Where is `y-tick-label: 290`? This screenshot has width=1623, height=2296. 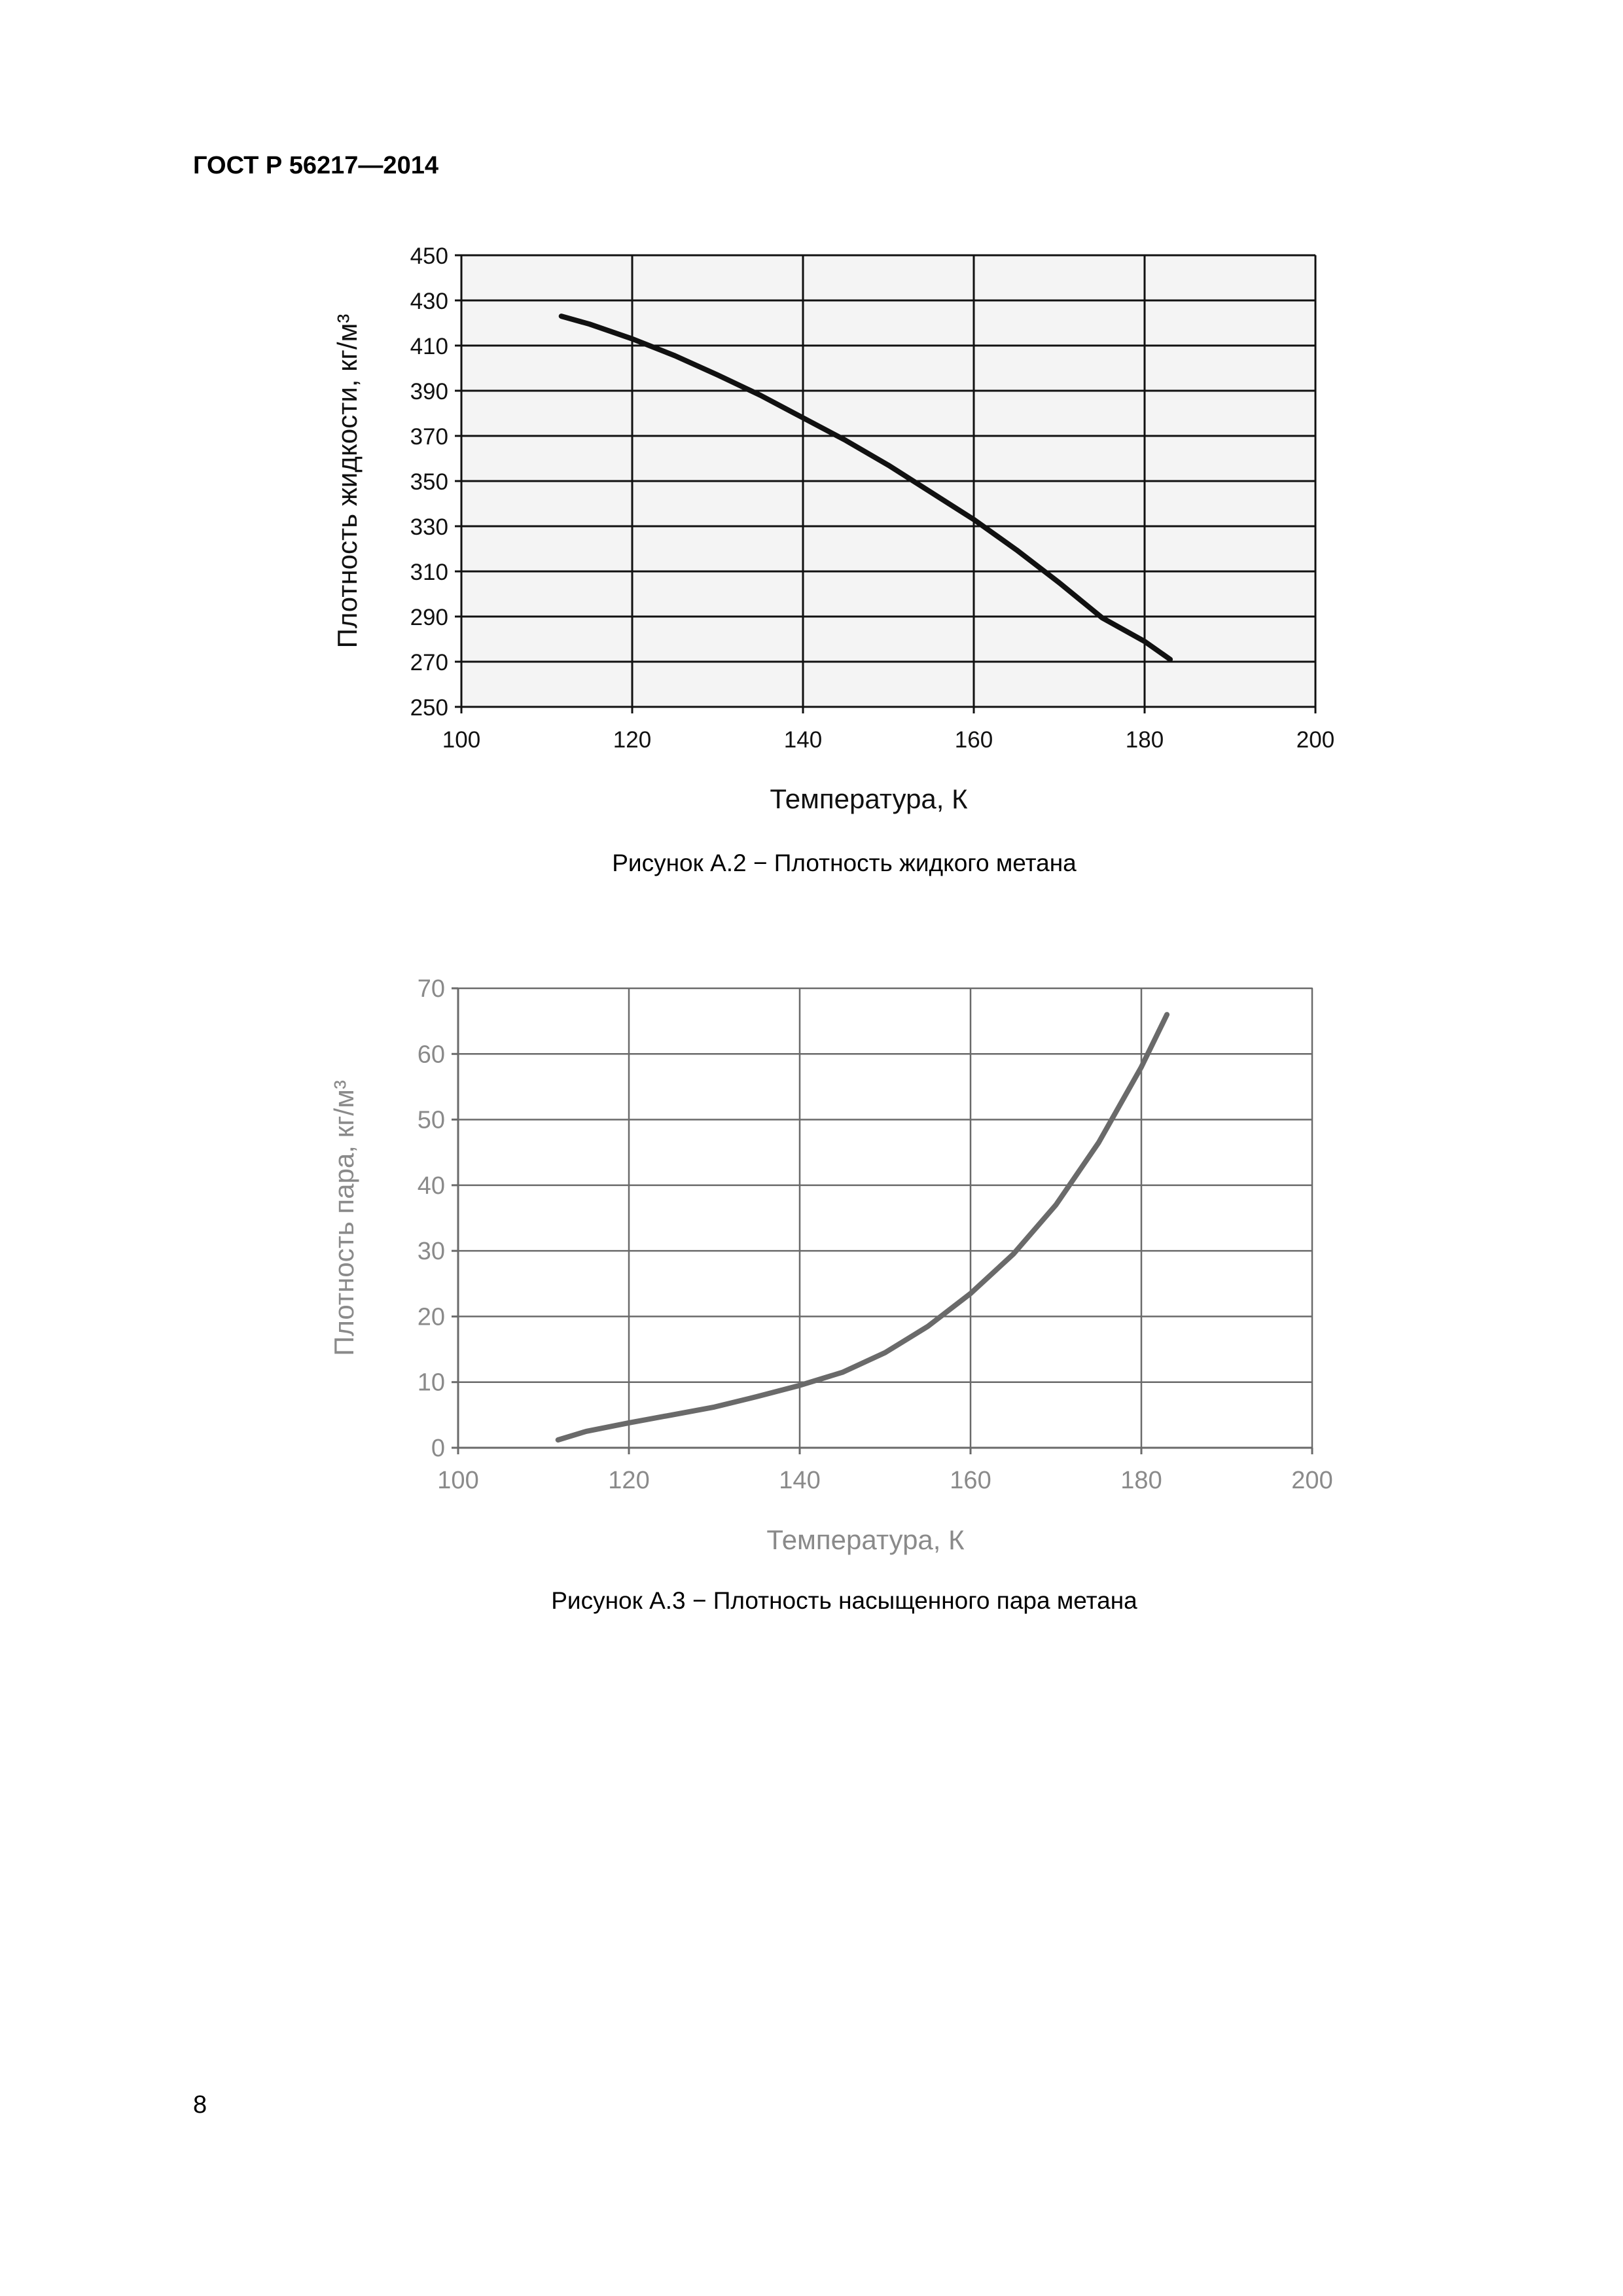 y-tick-label: 290 is located at coordinates (429, 617).